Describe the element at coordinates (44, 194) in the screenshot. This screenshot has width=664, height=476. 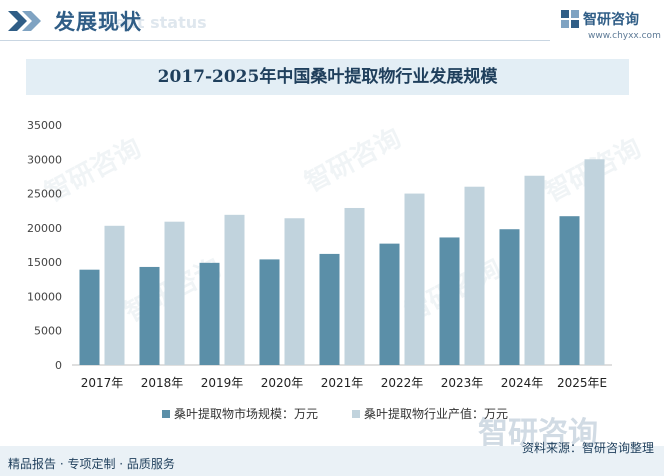
I see `y-tick-label: 25000` at that location.